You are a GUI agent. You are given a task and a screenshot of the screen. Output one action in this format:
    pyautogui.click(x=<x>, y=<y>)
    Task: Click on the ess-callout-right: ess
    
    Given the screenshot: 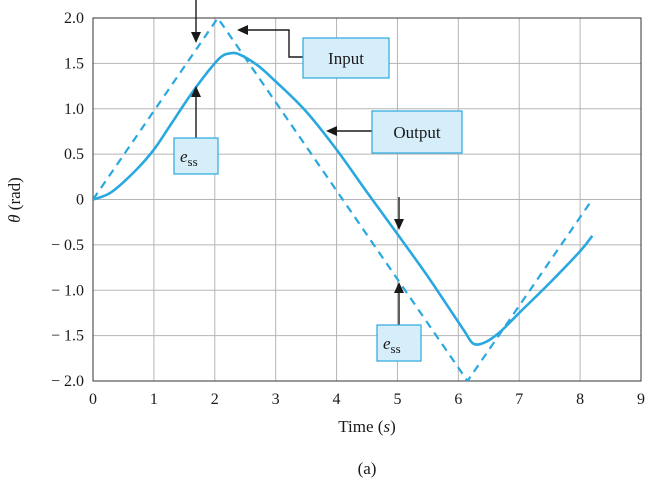 What is the action you would take?
    pyautogui.click(x=399, y=343)
    